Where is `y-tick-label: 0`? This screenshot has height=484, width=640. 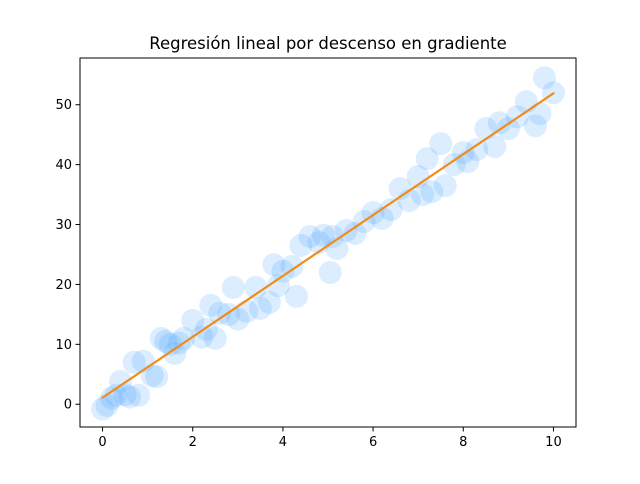 y-tick-label: 0 is located at coordinates (68, 405).